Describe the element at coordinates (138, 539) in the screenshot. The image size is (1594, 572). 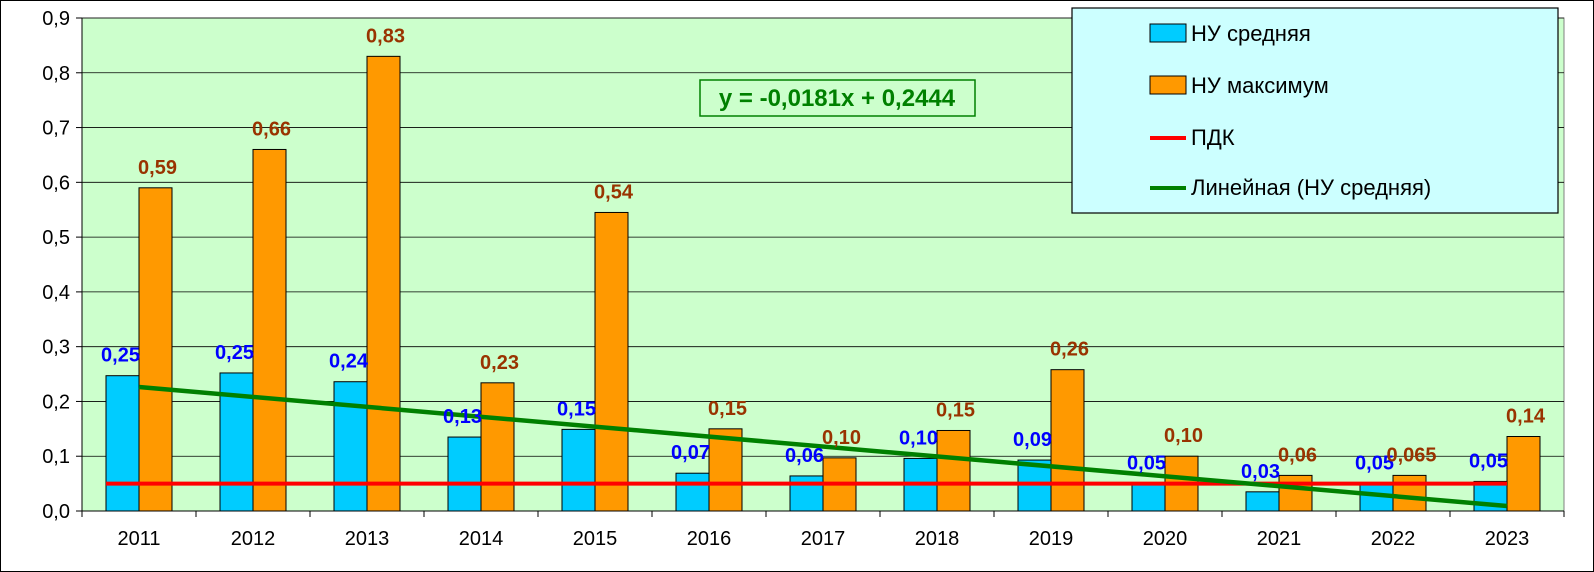
I see `x-tick-label: 2011` at that location.